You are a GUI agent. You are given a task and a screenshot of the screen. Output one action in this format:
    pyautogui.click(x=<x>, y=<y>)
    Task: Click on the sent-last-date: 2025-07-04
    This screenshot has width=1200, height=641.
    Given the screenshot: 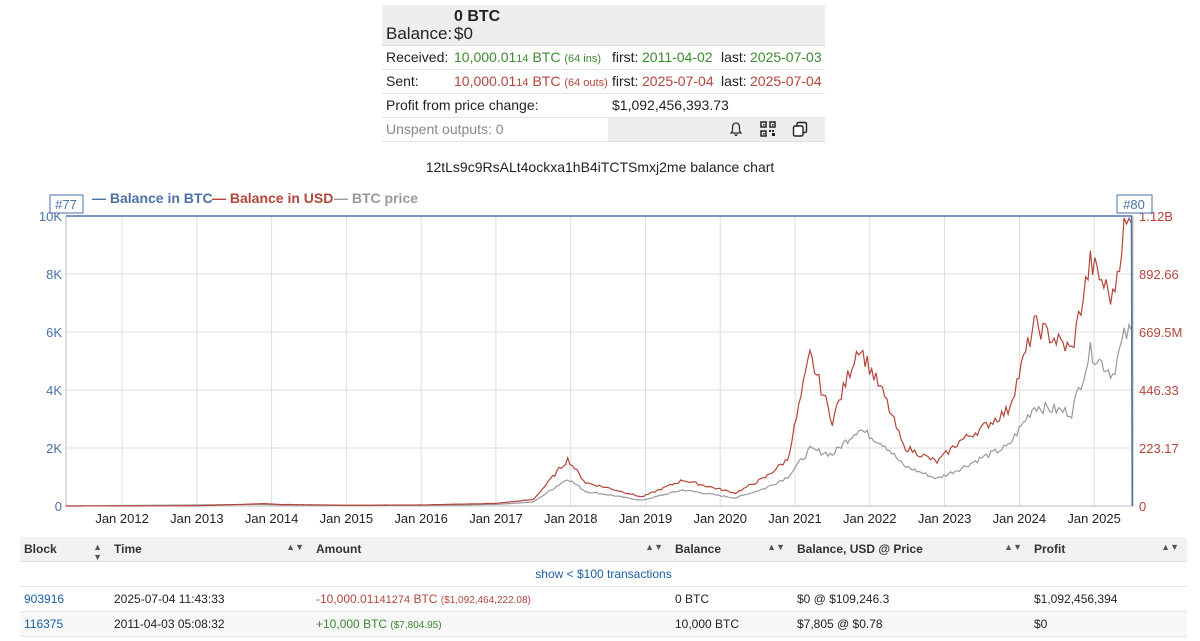 What is the action you would take?
    pyautogui.click(x=786, y=81)
    